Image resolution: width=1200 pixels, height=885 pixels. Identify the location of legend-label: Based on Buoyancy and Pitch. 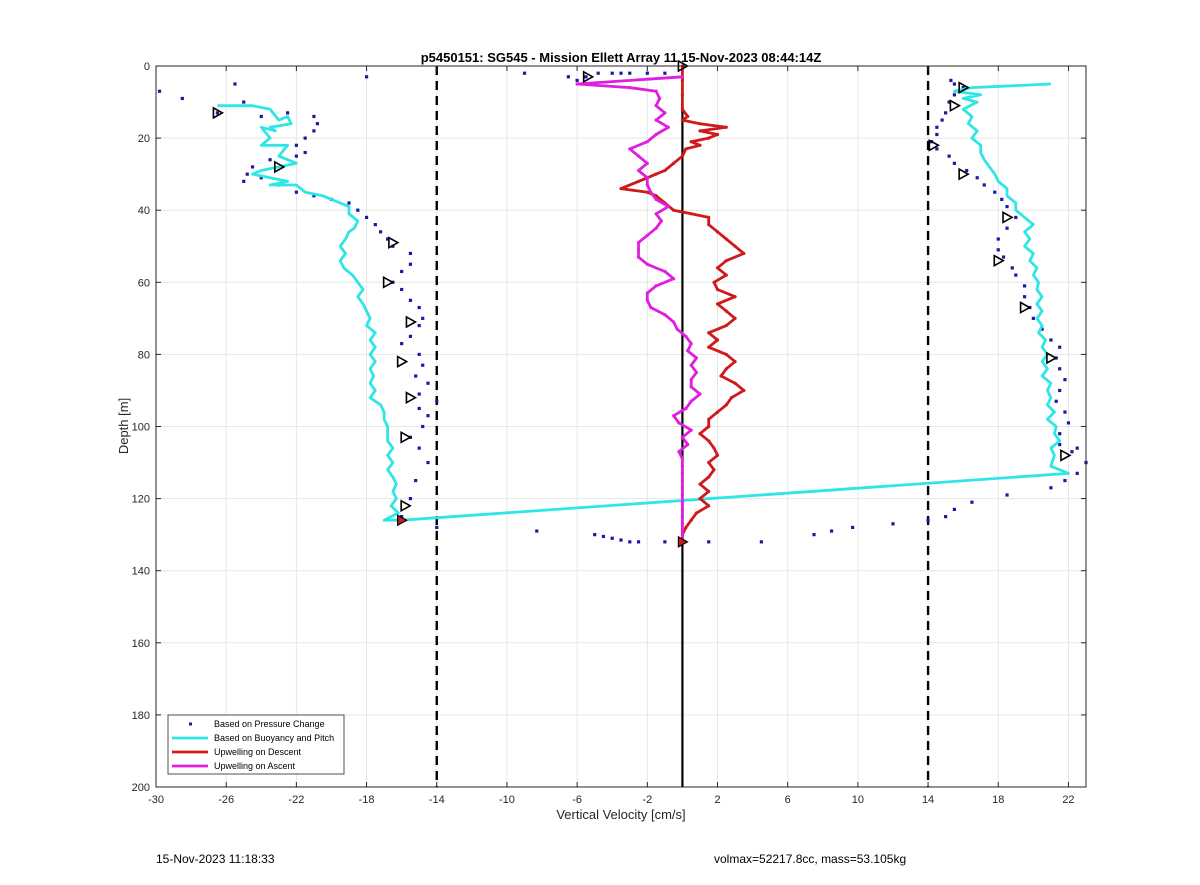
(274, 738).